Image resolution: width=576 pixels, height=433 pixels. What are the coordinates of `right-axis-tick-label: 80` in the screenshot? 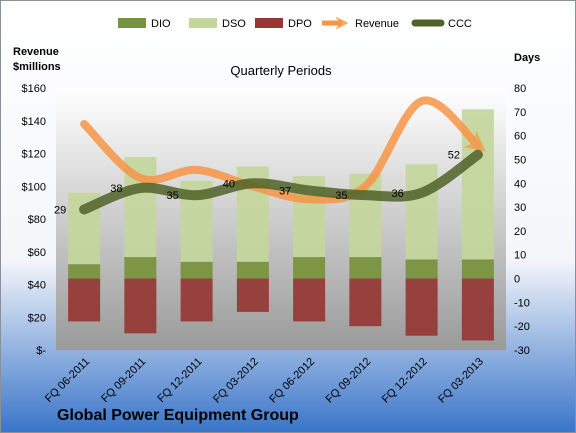 It's located at (520, 89).